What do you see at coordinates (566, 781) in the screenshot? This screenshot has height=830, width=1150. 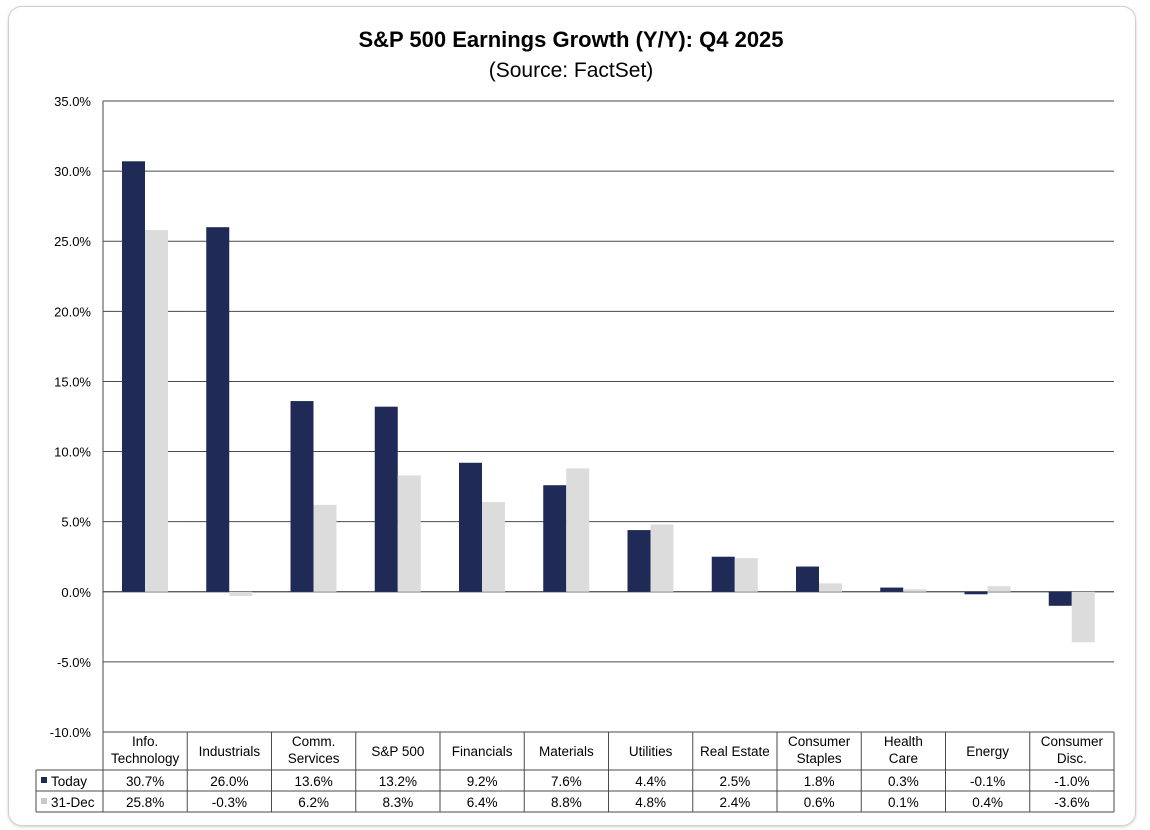 I see `data-label: 7.6%` at bounding box center [566, 781].